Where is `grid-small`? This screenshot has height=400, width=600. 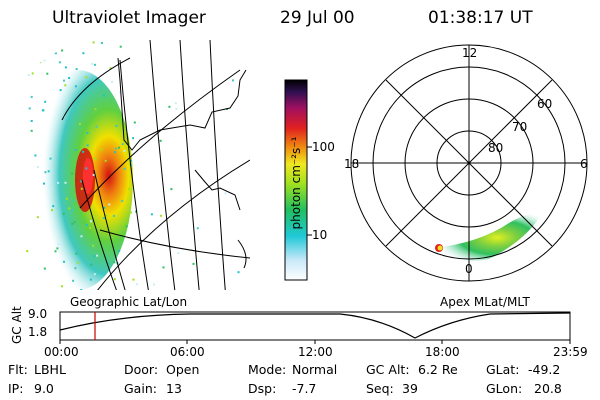
grid-small is located at coordinates (242, 254).